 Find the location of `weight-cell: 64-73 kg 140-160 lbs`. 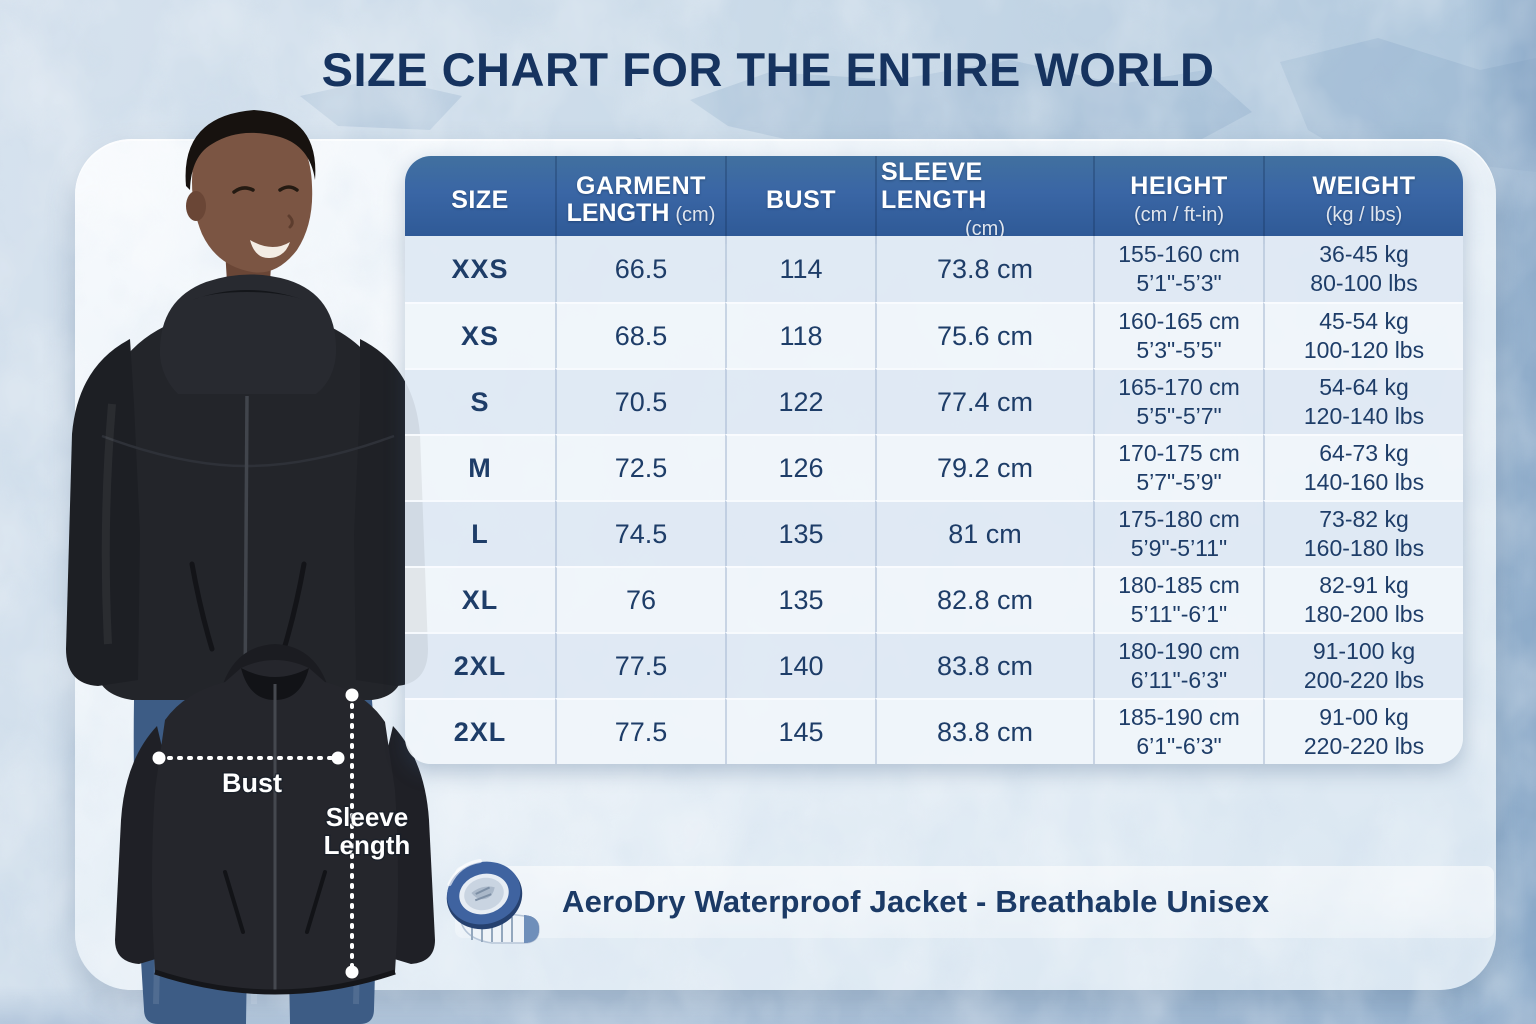

weight-cell: 64-73 kg 140-160 lbs is located at coordinates (1363, 467).